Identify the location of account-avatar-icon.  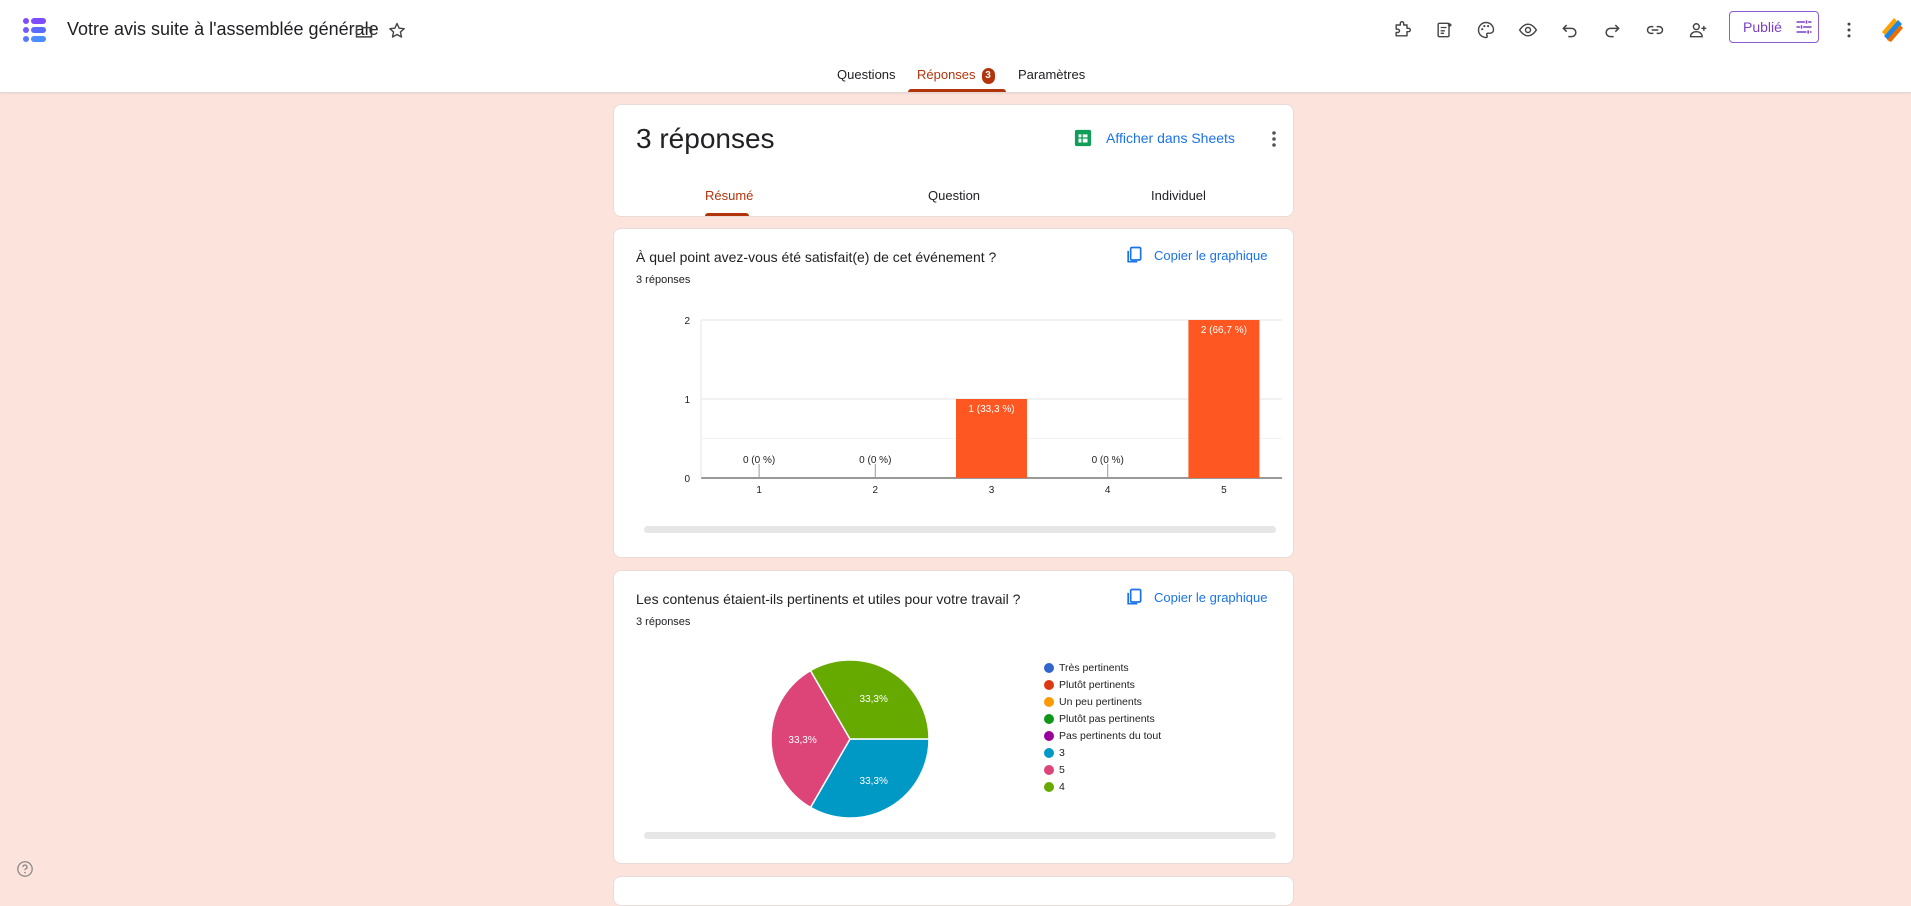
(1892, 30).